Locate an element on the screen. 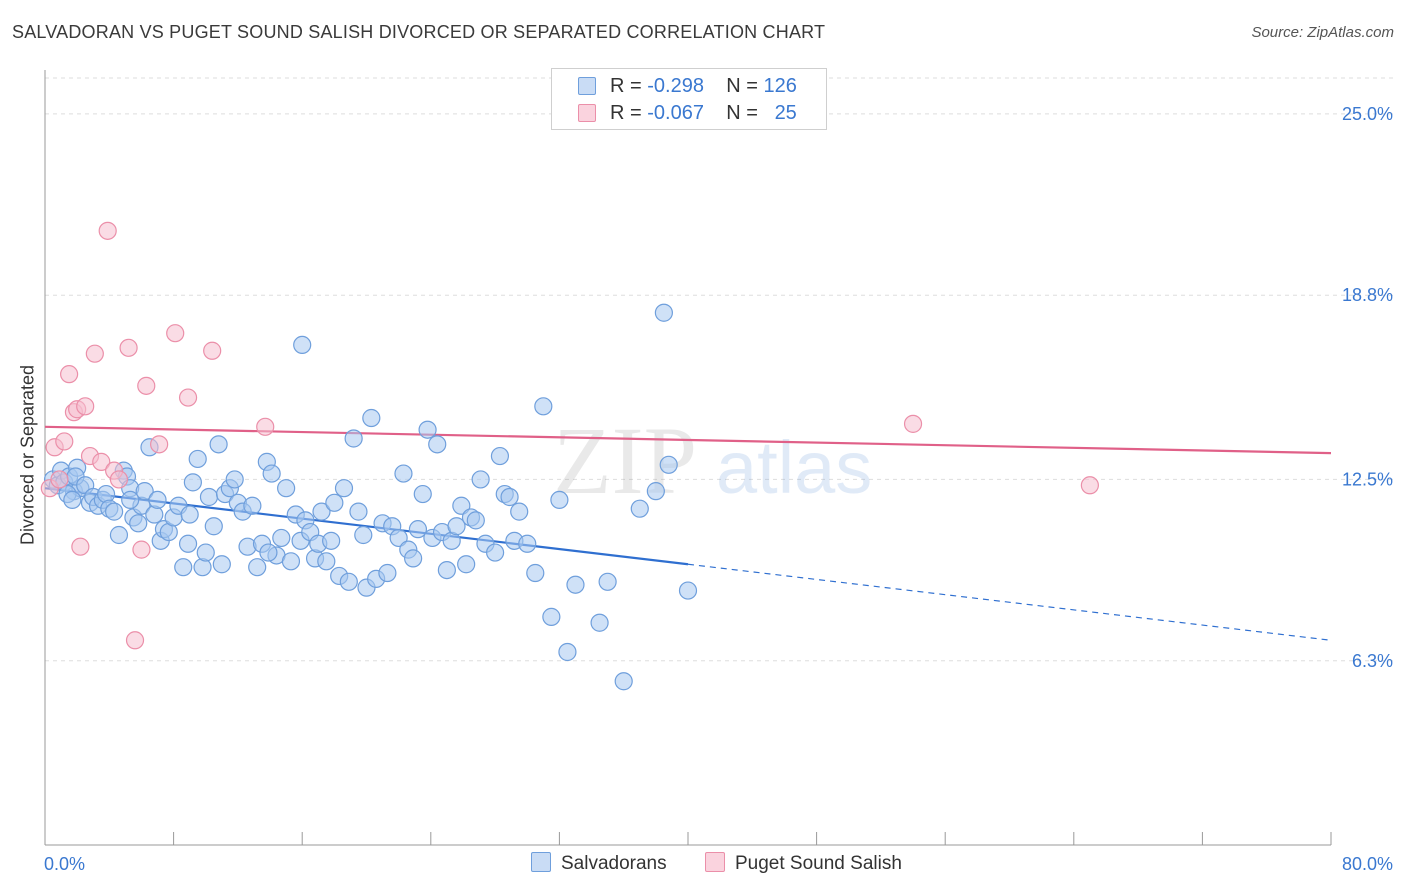 The height and width of the screenshot is (892, 1406). source-label: Source: ZipAtlas.com is located at coordinates (1322, 32).